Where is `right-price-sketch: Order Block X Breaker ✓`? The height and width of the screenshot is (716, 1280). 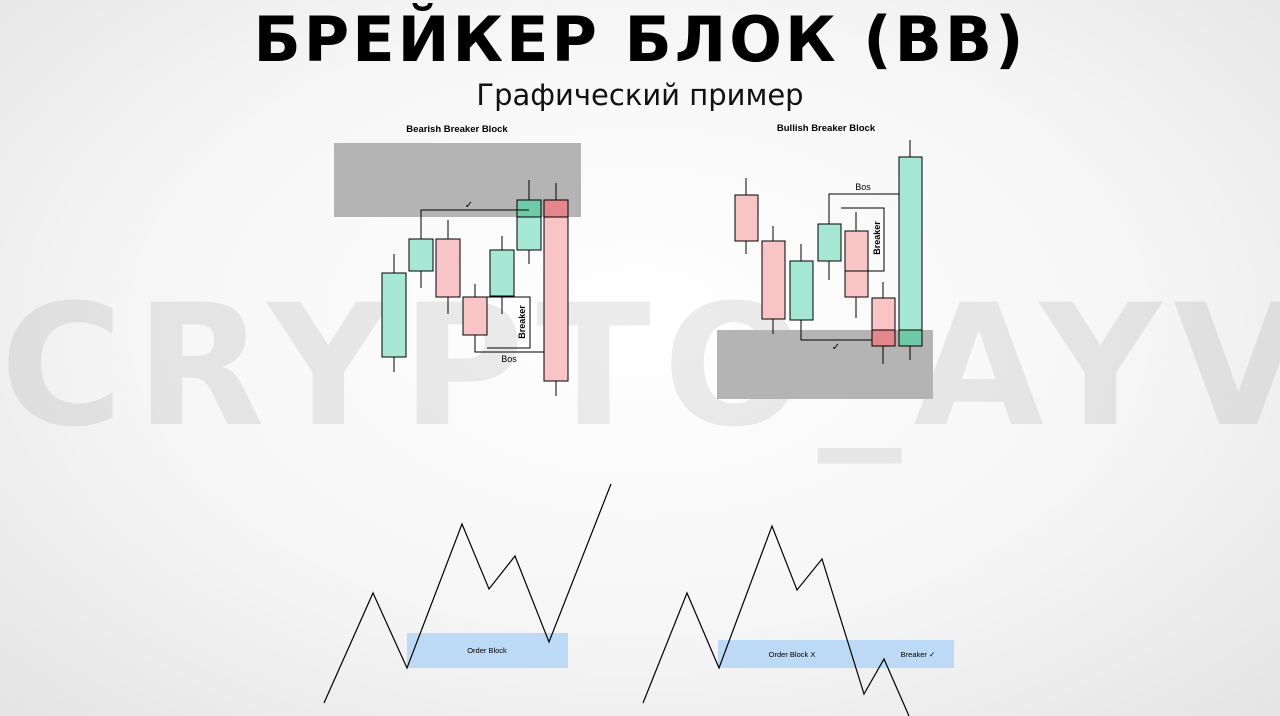 right-price-sketch: Order Block X Breaker ✓ is located at coordinates (798, 620).